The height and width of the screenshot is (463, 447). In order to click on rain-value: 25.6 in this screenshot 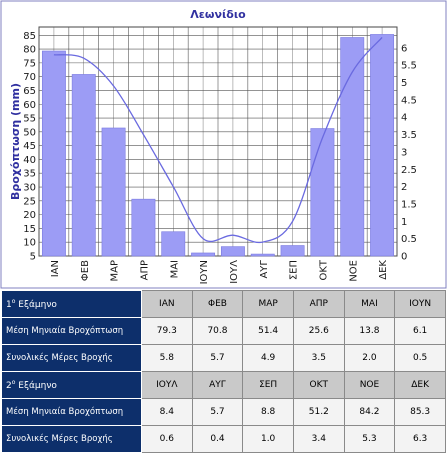, I will do `click(318, 331)`.